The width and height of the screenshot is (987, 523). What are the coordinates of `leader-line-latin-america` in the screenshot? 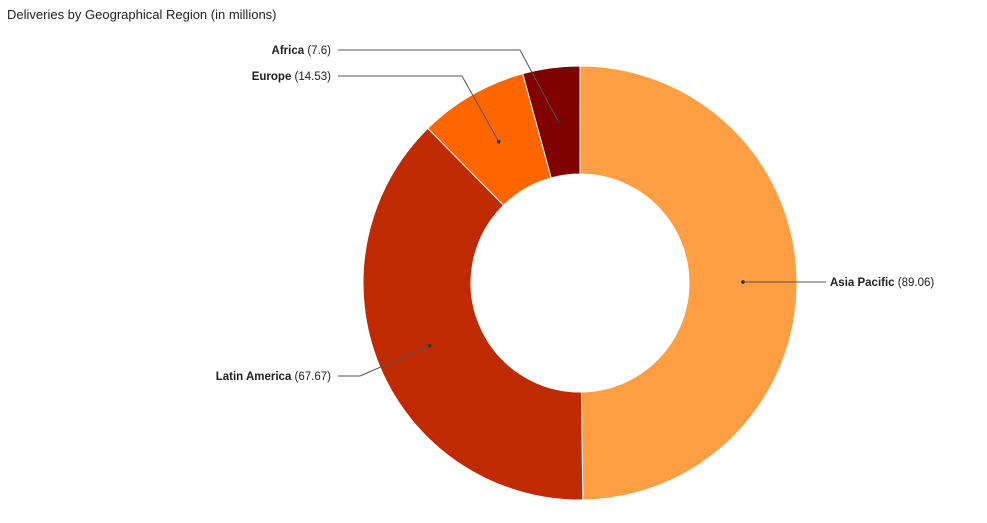 It's located at (384, 361).